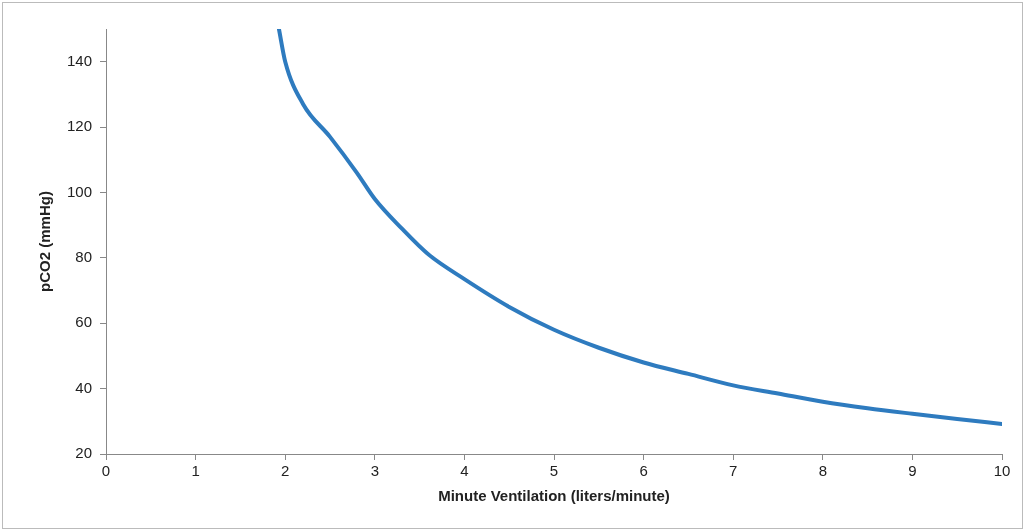 The height and width of the screenshot is (531, 1025). What do you see at coordinates (84, 387) in the screenshot?
I see `y-tick-label: 40` at bounding box center [84, 387].